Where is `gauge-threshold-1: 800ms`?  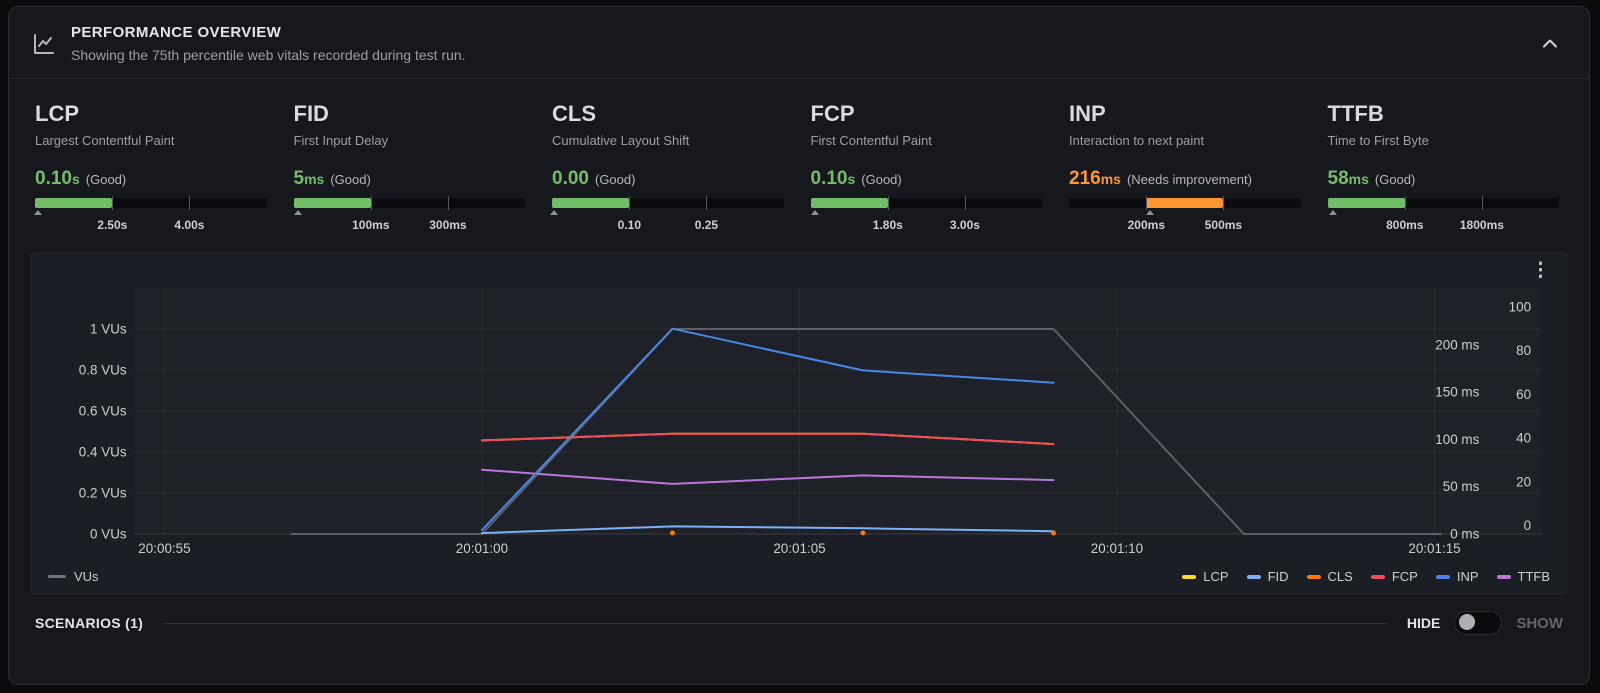
gauge-threshold-1: 800ms is located at coordinates (1405, 225).